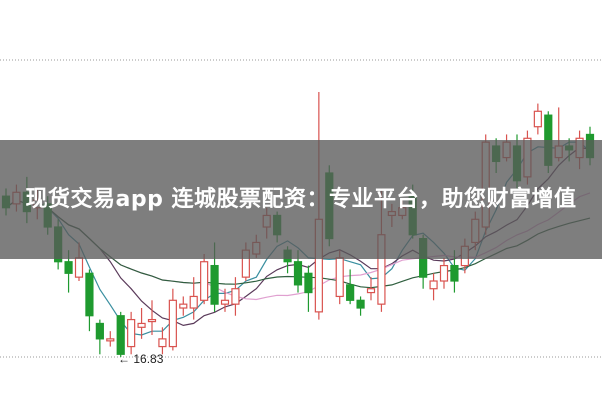  I want to click on low-price-annotation: ← 16.83, so click(141, 359).